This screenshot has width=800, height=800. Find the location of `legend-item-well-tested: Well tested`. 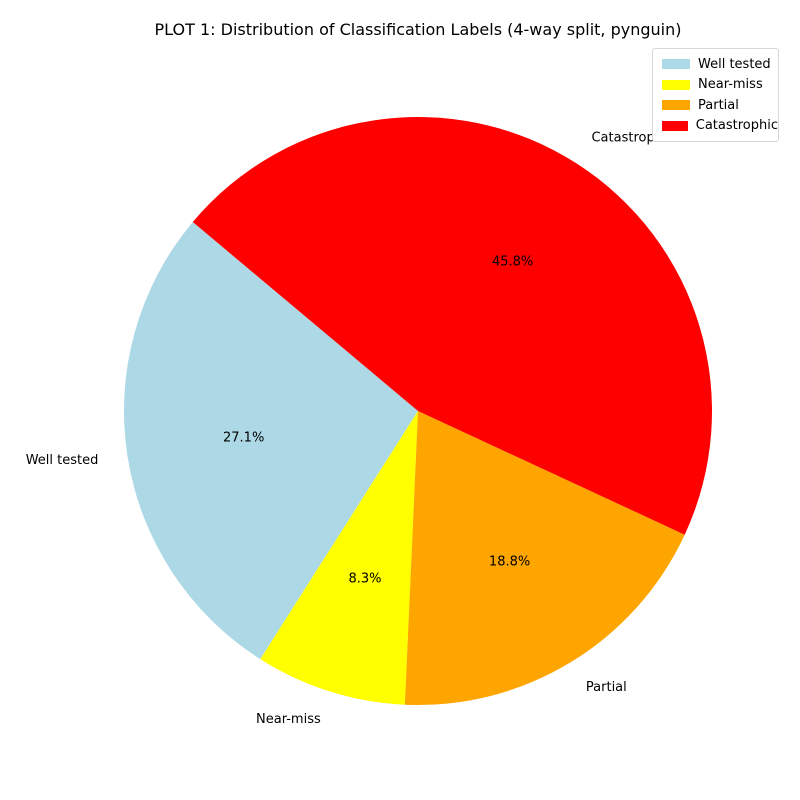

legend-item-well-tested: Well tested is located at coordinates (720, 64).